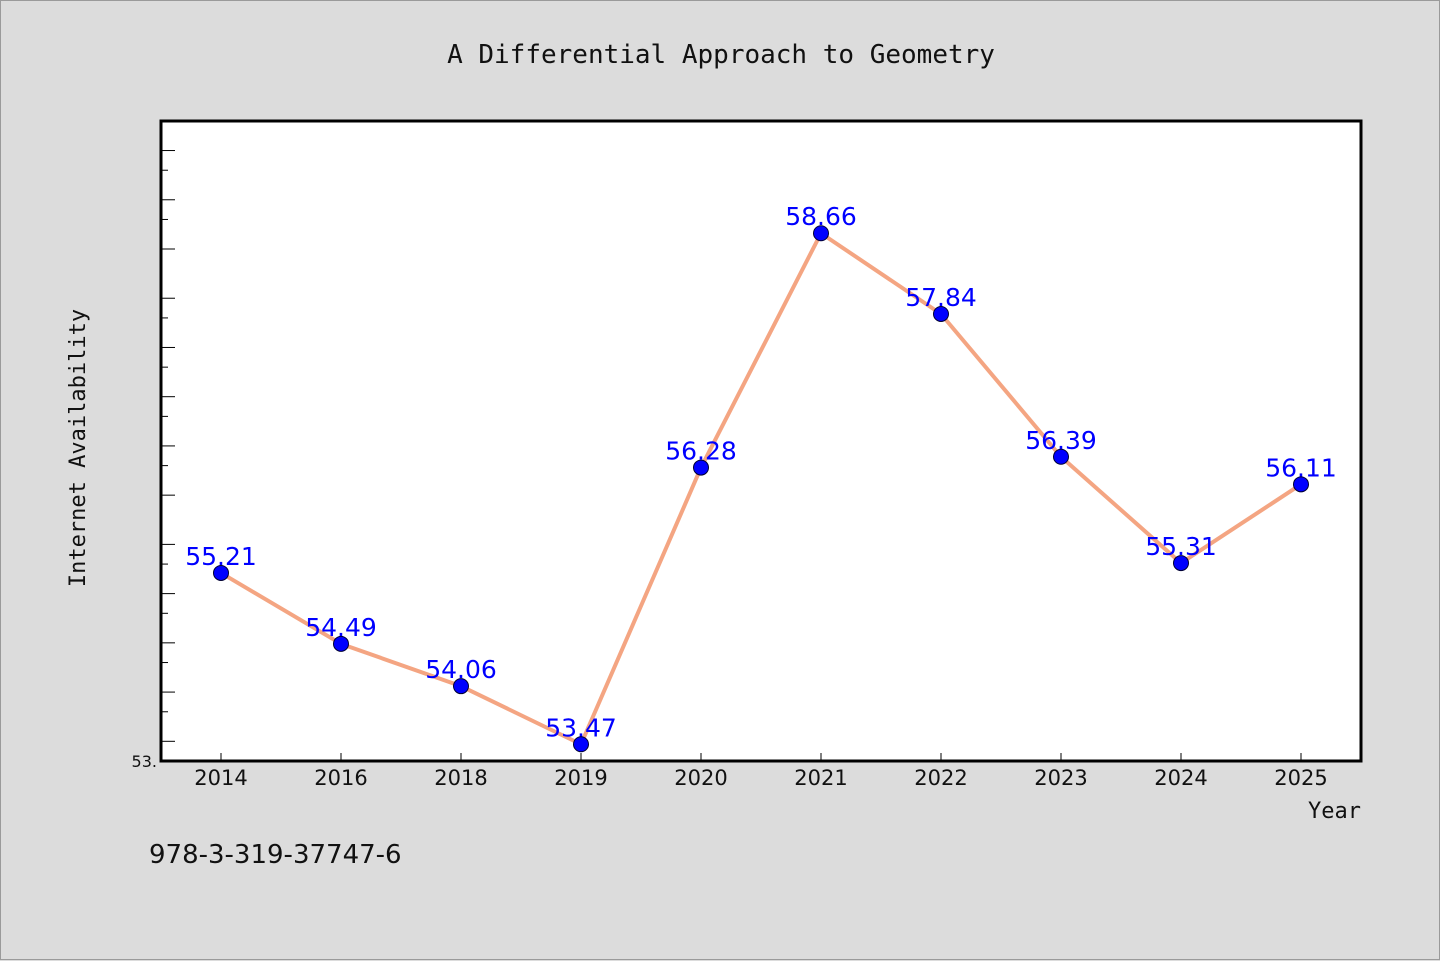 The width and height of the screenshot is (1440, 961). What do you see at coordinates (1180, 778) in the screenshot?
I see `x-tick-label: 2024` at bounding box center [1180, 778].